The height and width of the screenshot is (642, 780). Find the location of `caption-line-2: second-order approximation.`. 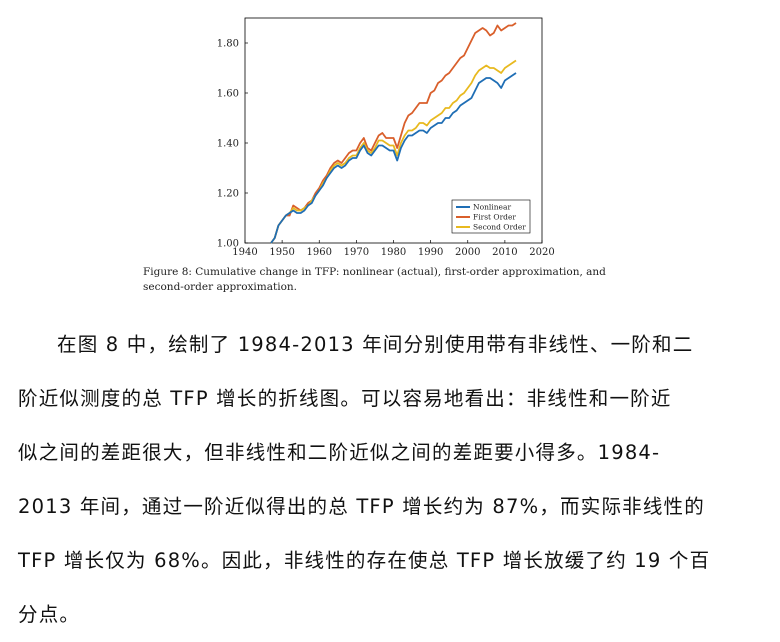

caption-line-2: second-order approximation. is located at coordinates (220, 287).